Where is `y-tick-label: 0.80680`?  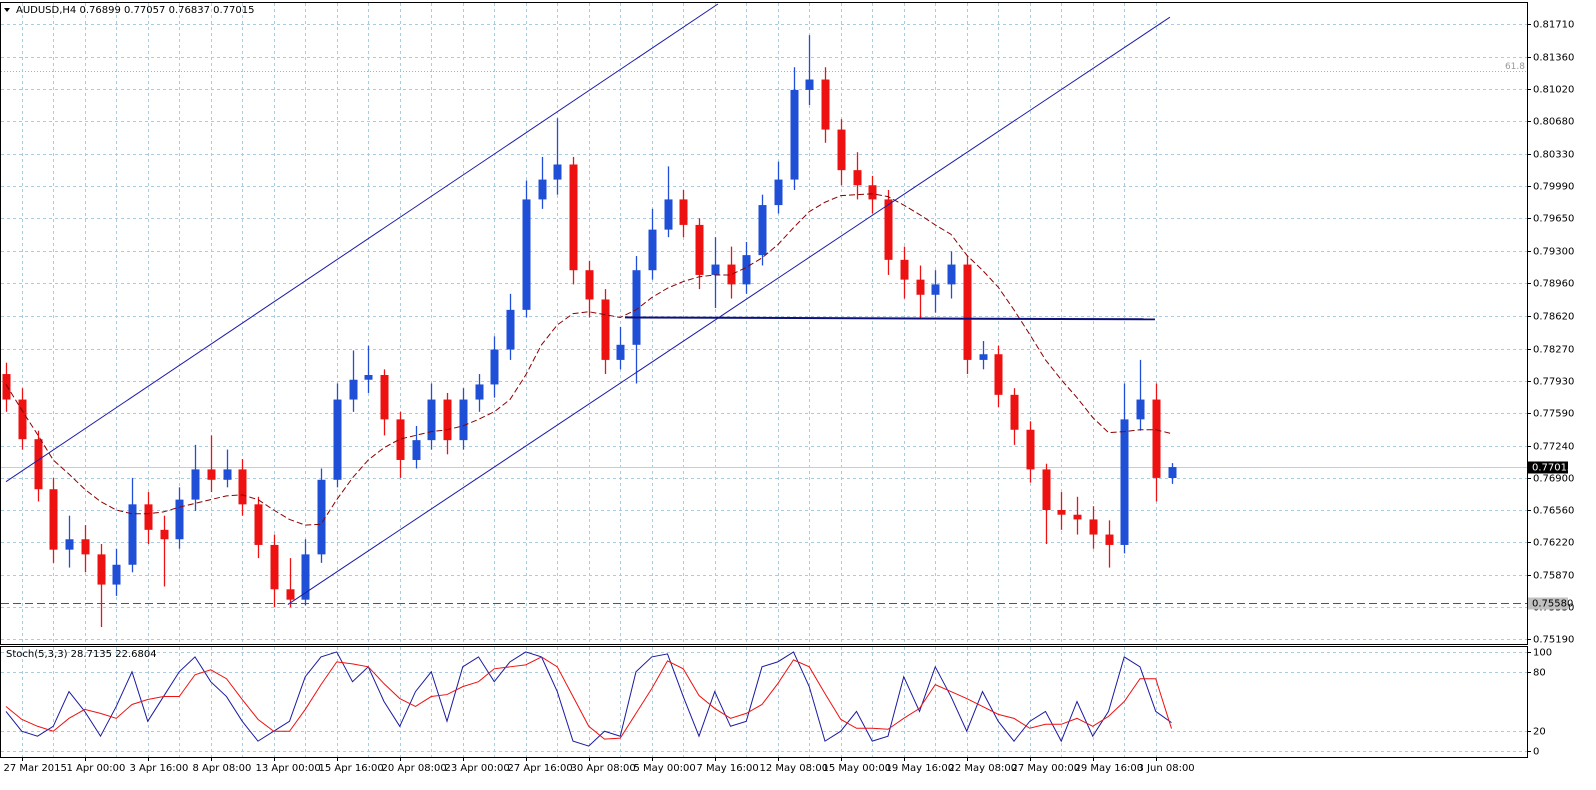 y-tick-label: 0.80680 is located at coordinates (1553, 122).